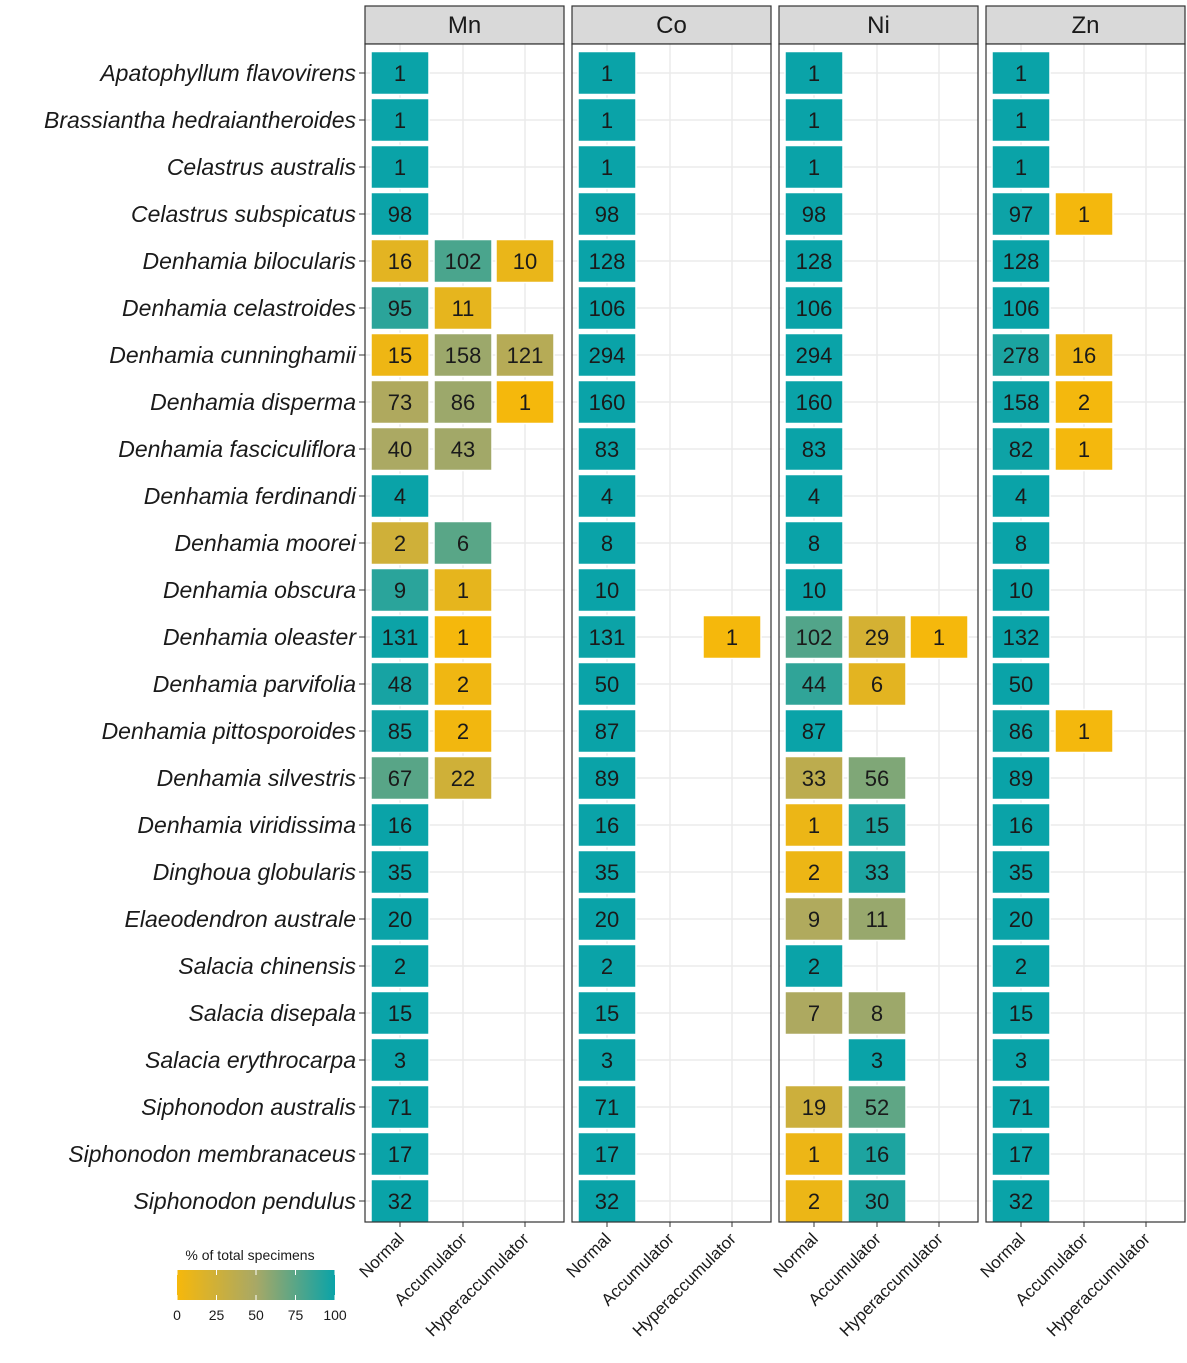  What do you see at coordinates (814, 355) in the screenshot?
I see `tile-count-label: 294` at bounding box center [814, 355].